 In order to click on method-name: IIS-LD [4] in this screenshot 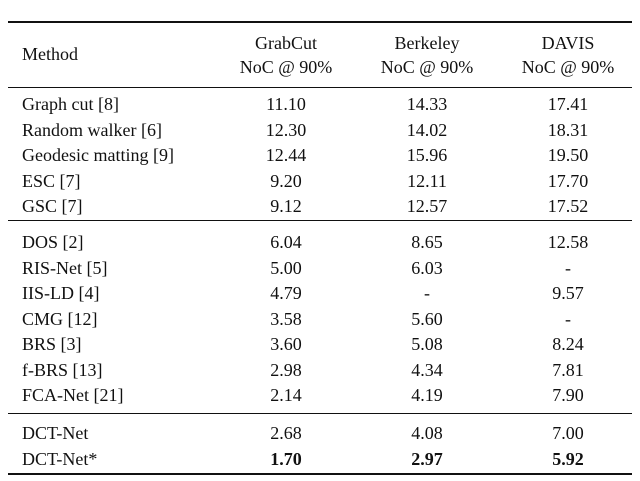, I will do `click(61, 293)`.